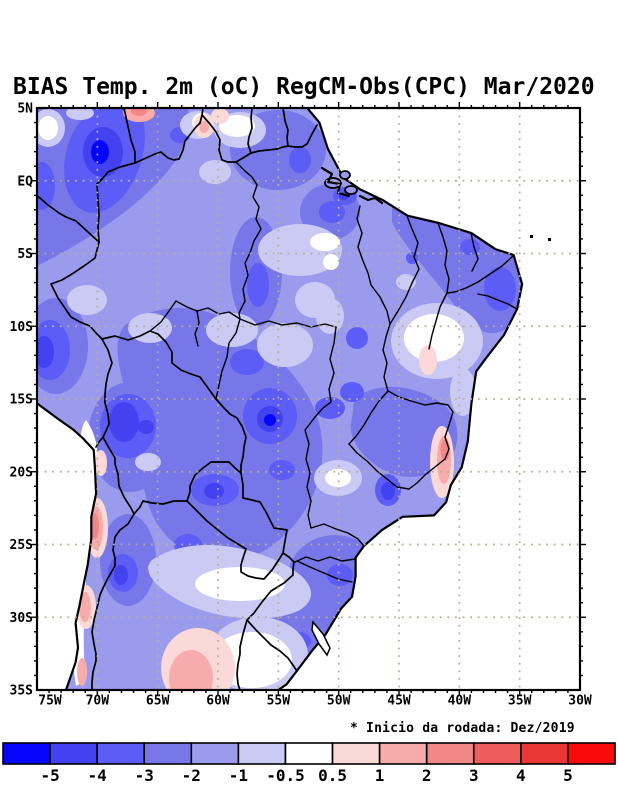 Image resolution: width=618 pixels, height=800 pixels. Describe the element at coordinates (22, 327) in the screenshot. I see `lat-tick-label: 10S` at that location.